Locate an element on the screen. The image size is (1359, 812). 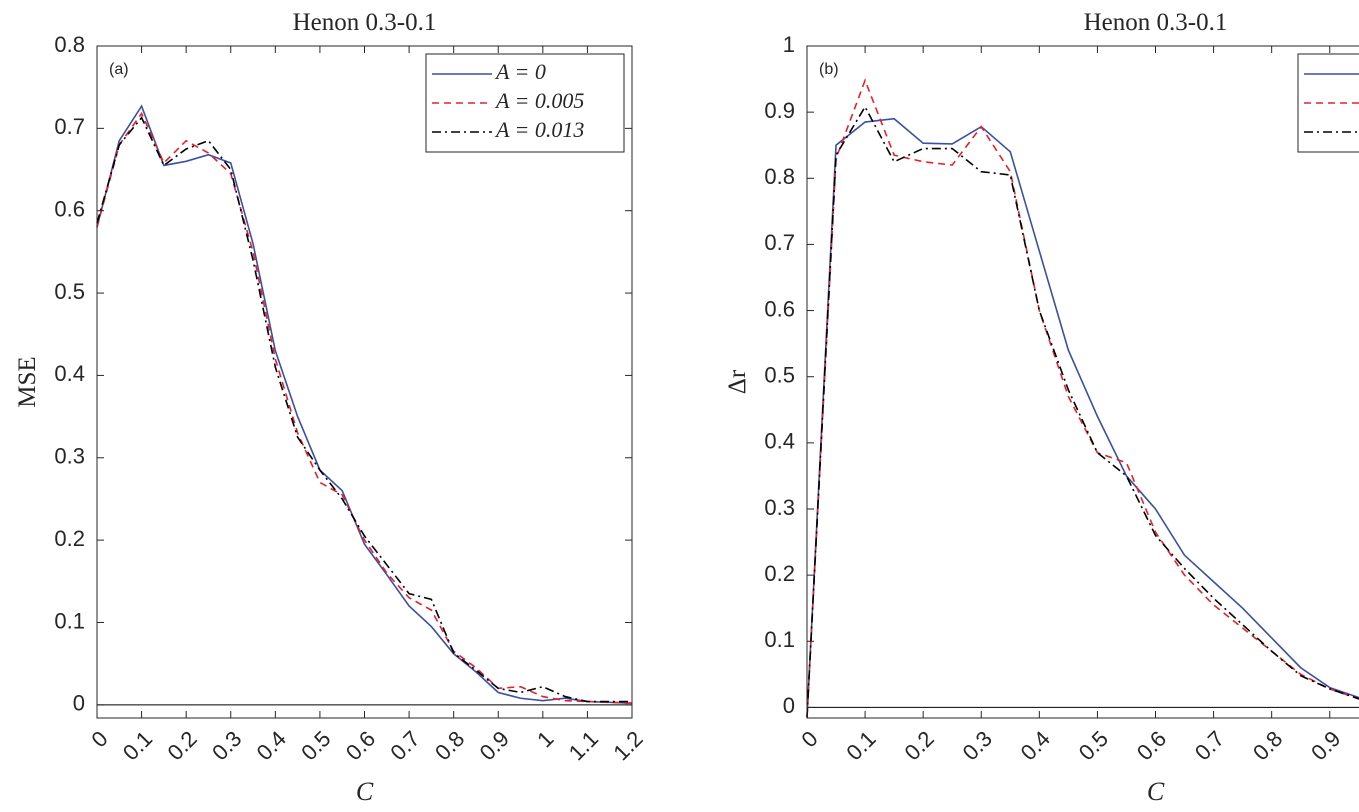
panel-label: (a) is located at coordinates (119, 69).